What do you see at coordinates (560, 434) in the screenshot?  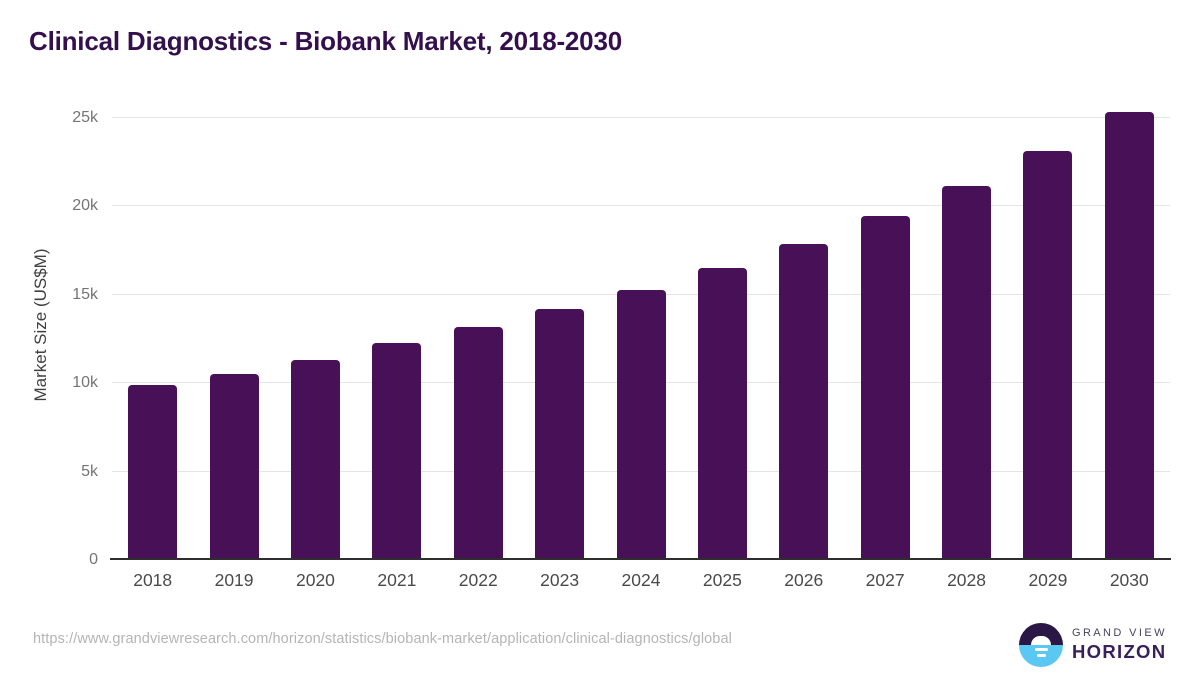 I see `bar-2023` at bounding box center [560, 434].